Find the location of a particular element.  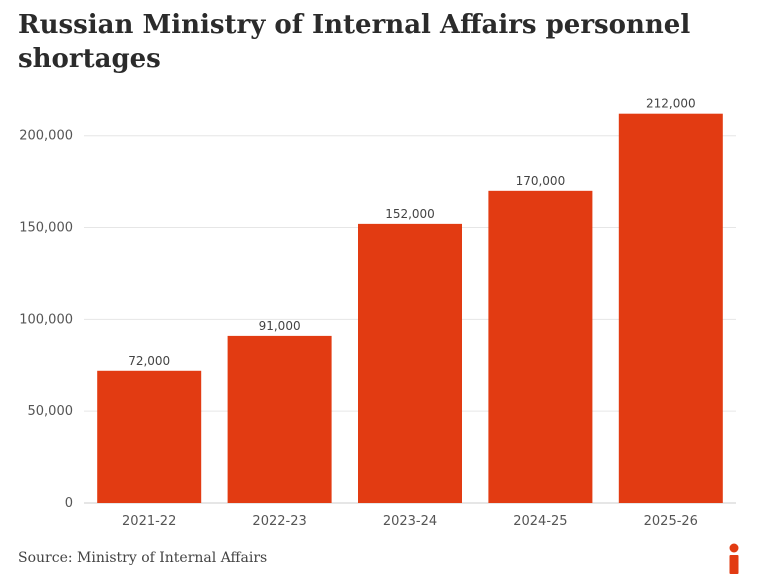

x-tick-label: 2021-22 is located at coordinates (149, 521).